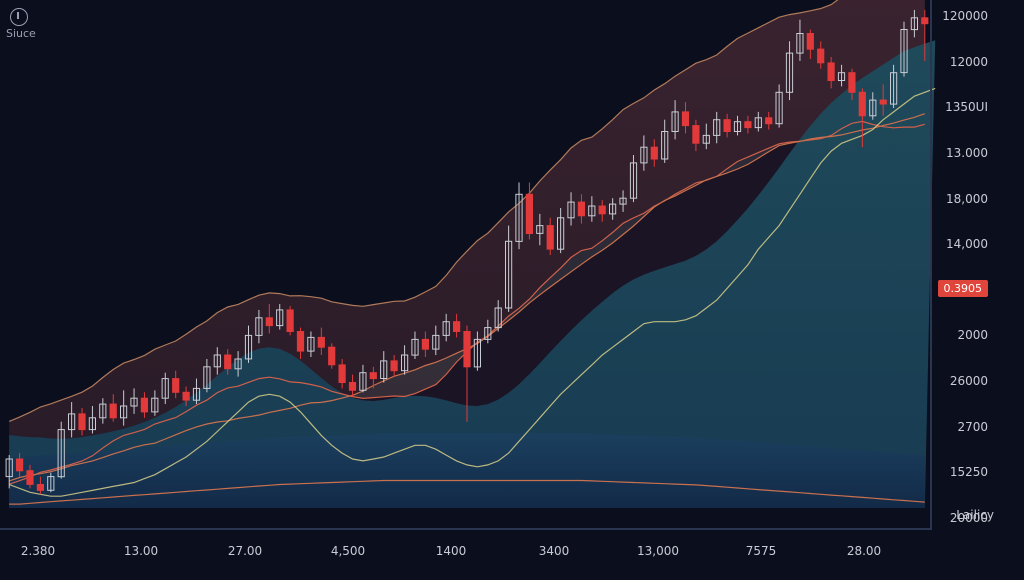 This screenshot has width=1024, height=580. Describe the element at coordinates (141, 551) in the screenshot. I see `x-tick-label: 13.00` at that location.